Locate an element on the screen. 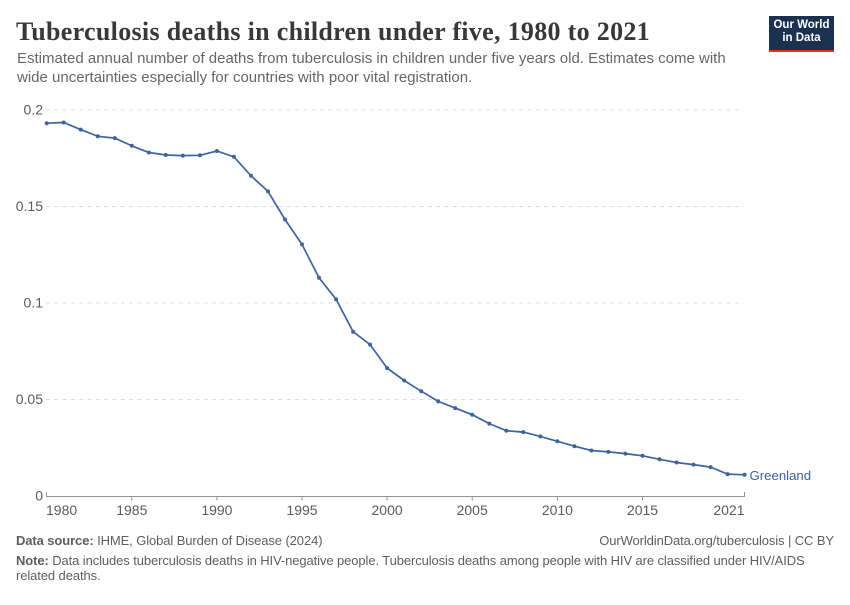  svg-text: 0.15 is located at coordinates (29, 206).